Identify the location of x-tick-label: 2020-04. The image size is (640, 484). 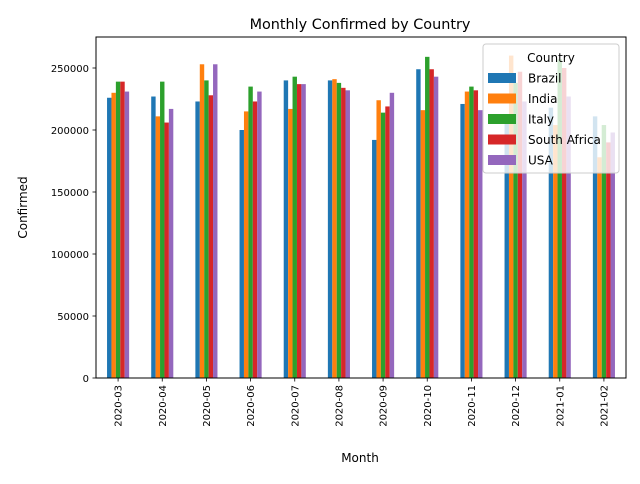
(163, 406).